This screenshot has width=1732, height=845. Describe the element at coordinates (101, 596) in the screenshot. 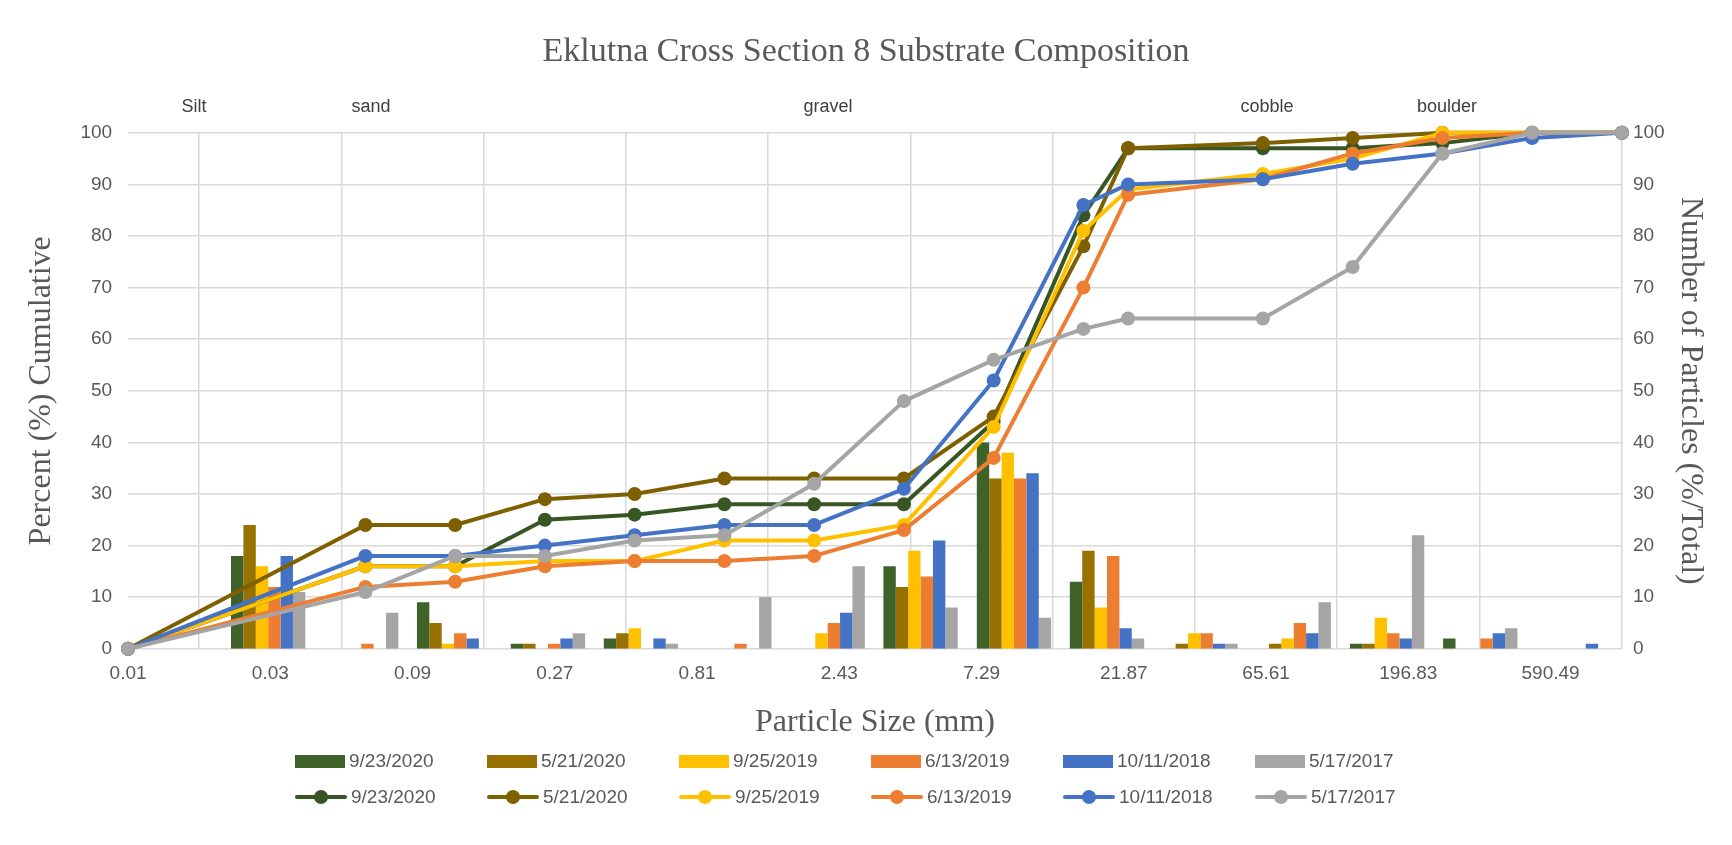

I see `y-tick-label: 10` at that location.